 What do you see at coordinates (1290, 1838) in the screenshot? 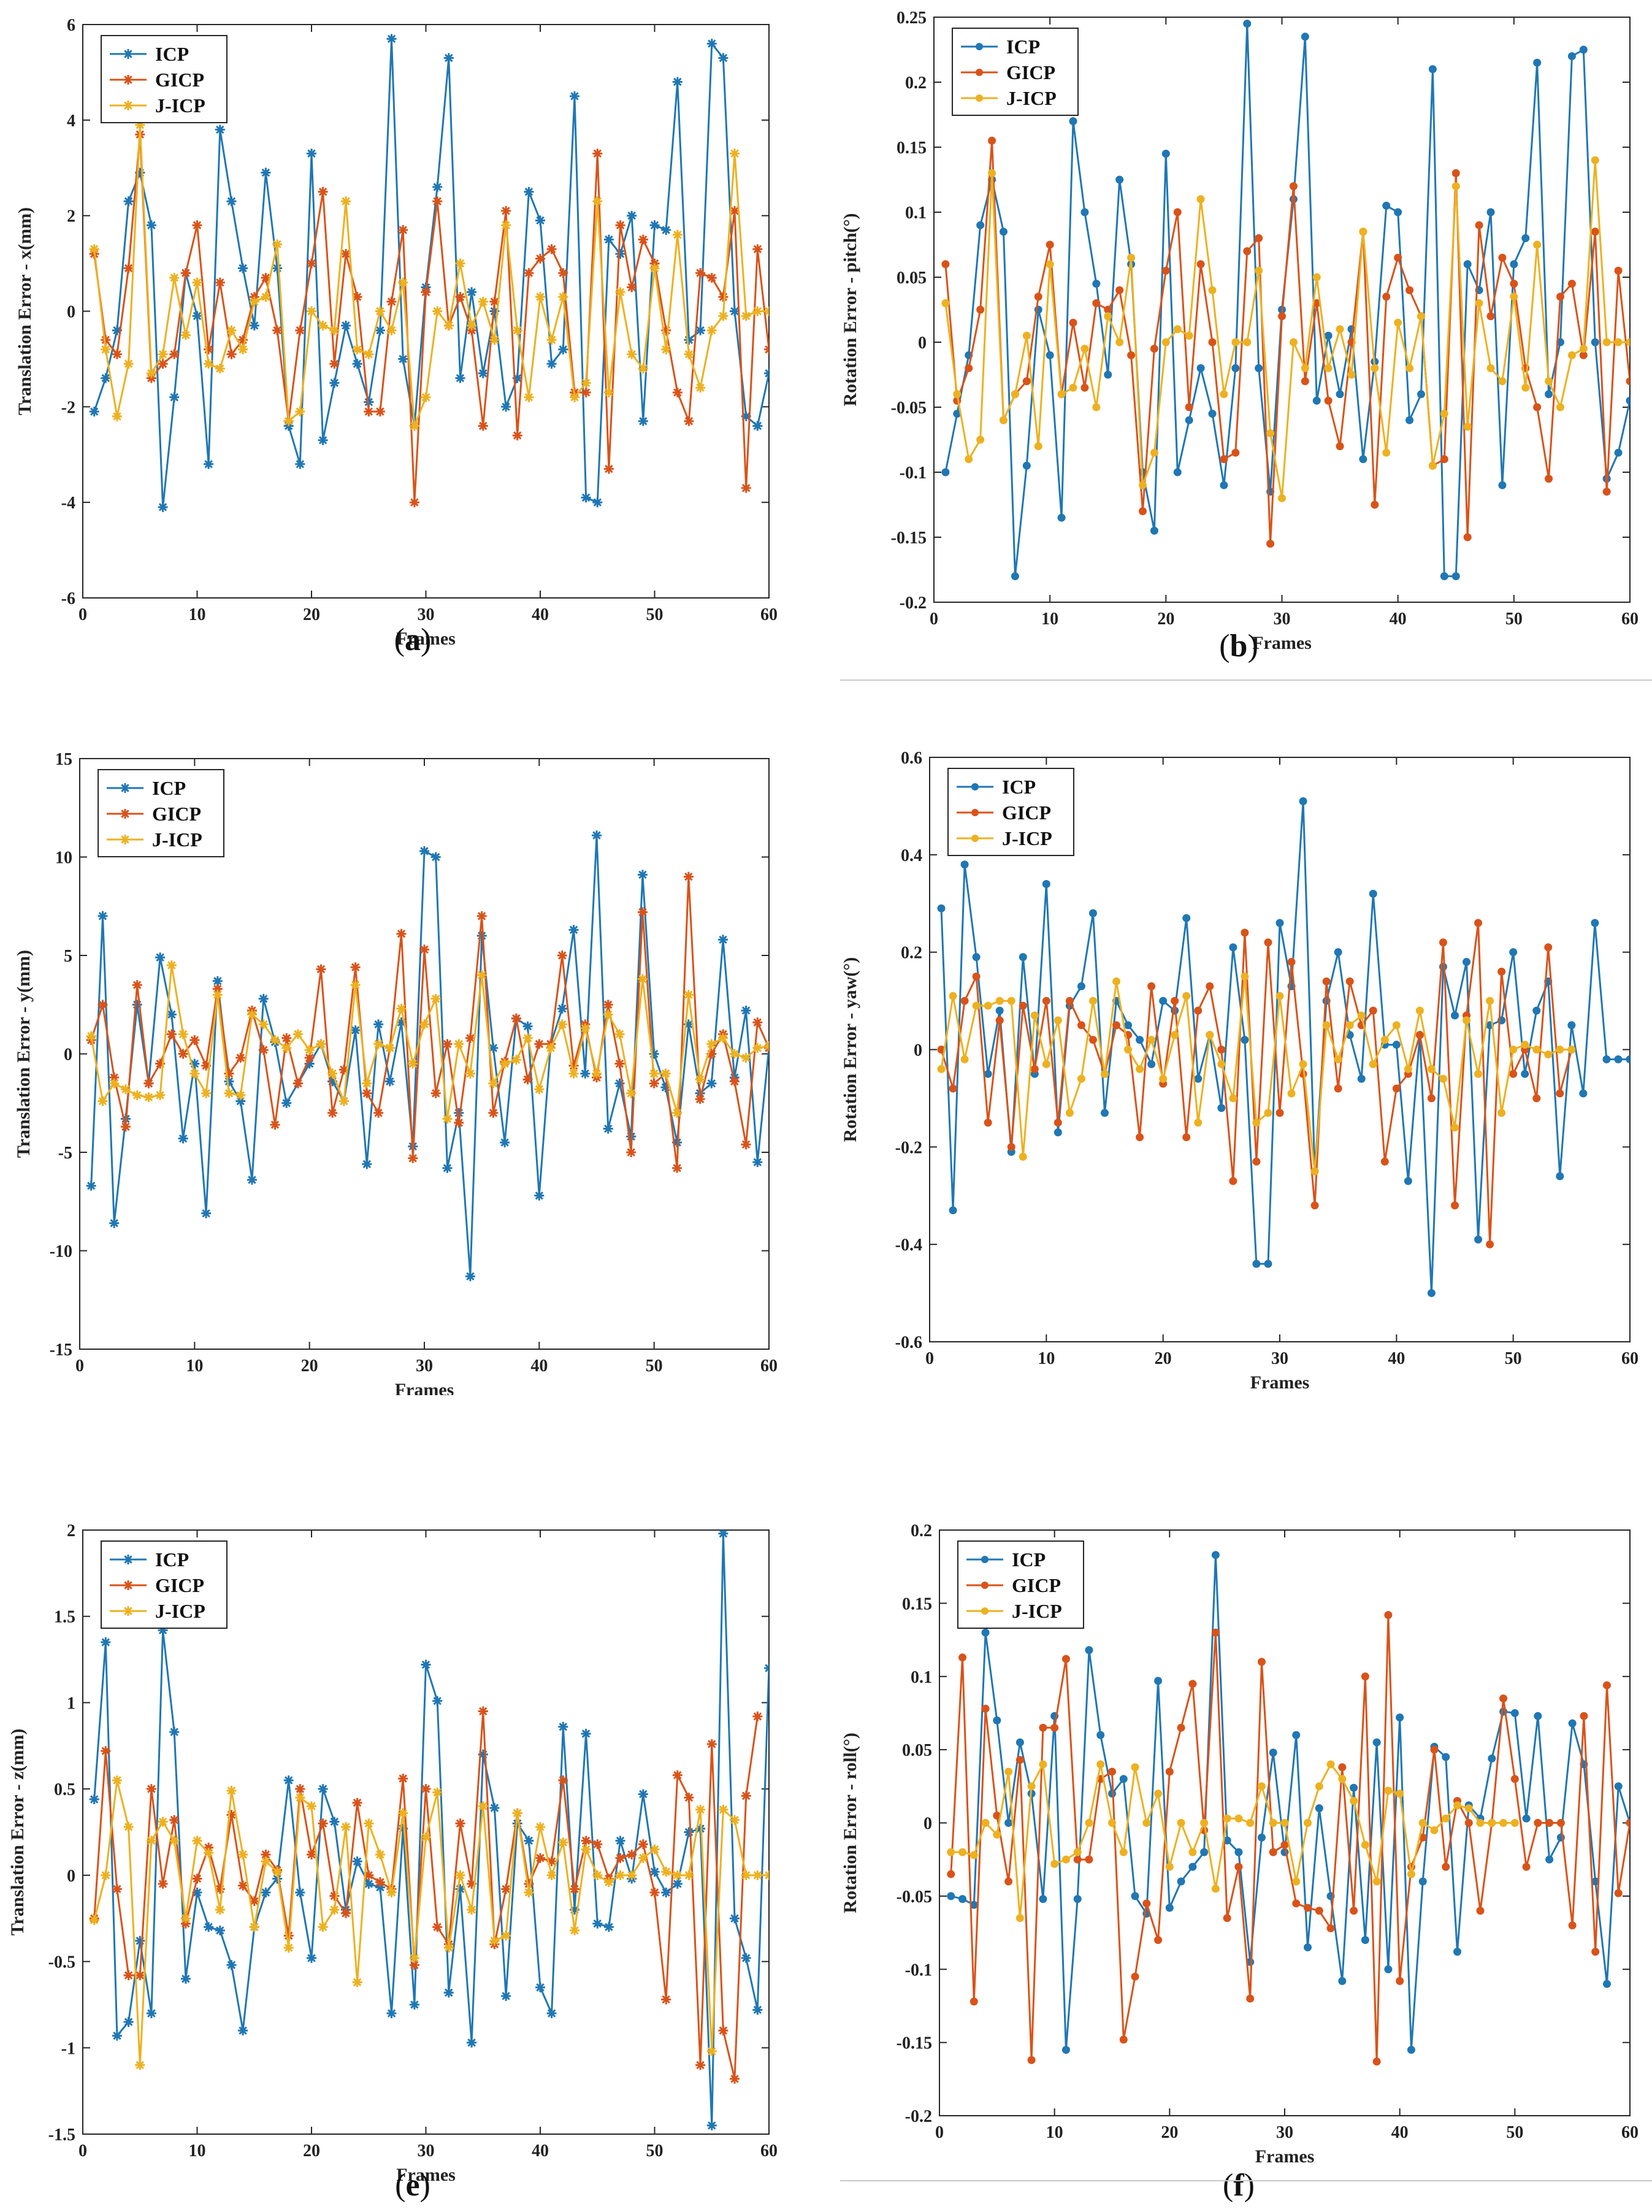
I see `series-line-gicp` at bounding box center [1290, 1838].